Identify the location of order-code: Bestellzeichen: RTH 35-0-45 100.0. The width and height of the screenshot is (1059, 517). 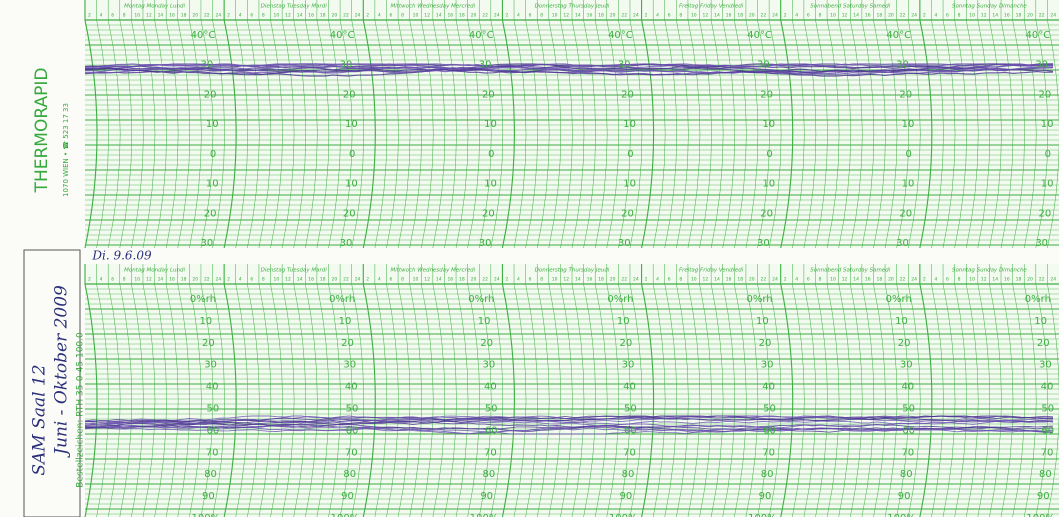
(81, 410).